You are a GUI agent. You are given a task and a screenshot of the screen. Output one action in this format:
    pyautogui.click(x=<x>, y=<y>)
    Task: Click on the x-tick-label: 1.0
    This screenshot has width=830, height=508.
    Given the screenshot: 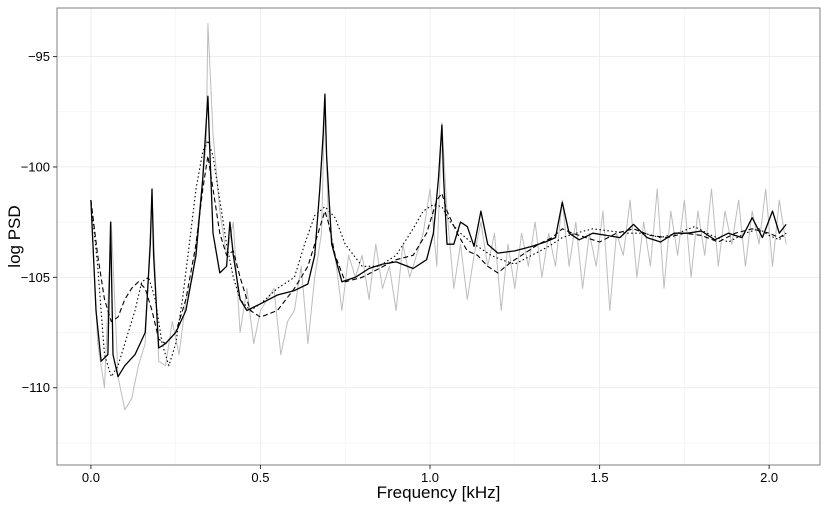 What is the action you would take?
    pyautogui.click(x=430, y=477)
    